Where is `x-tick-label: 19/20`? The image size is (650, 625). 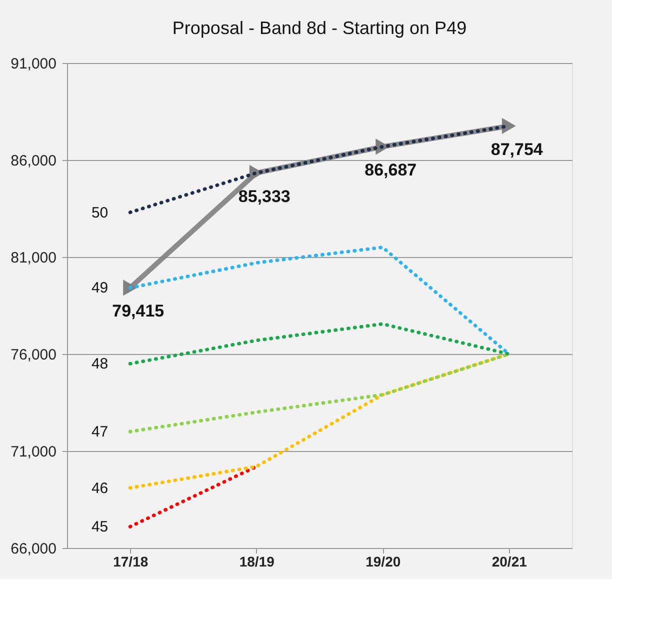
x-tick-label: 19/20 is located at coordinates (383, 562).